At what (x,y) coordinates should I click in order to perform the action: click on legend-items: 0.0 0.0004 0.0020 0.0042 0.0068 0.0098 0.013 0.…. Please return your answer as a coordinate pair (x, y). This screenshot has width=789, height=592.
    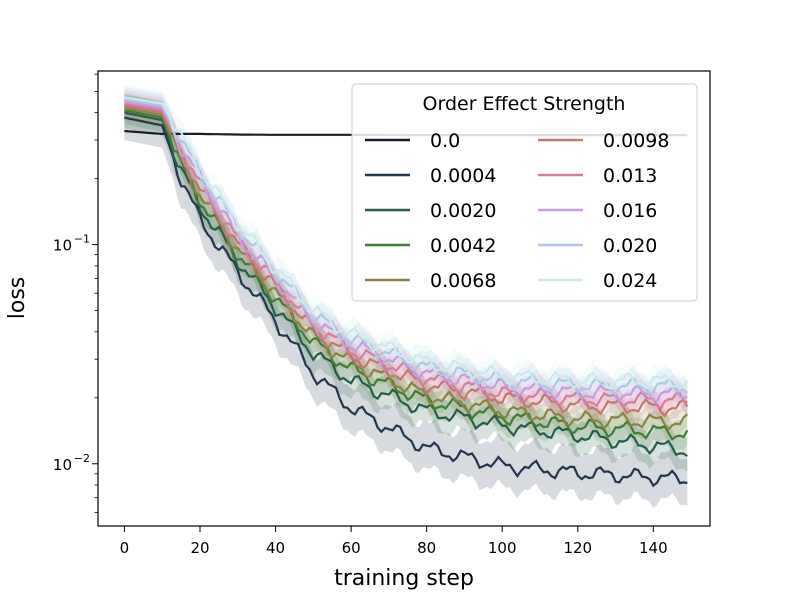
    Looking at the image, I should click on (517, 211).